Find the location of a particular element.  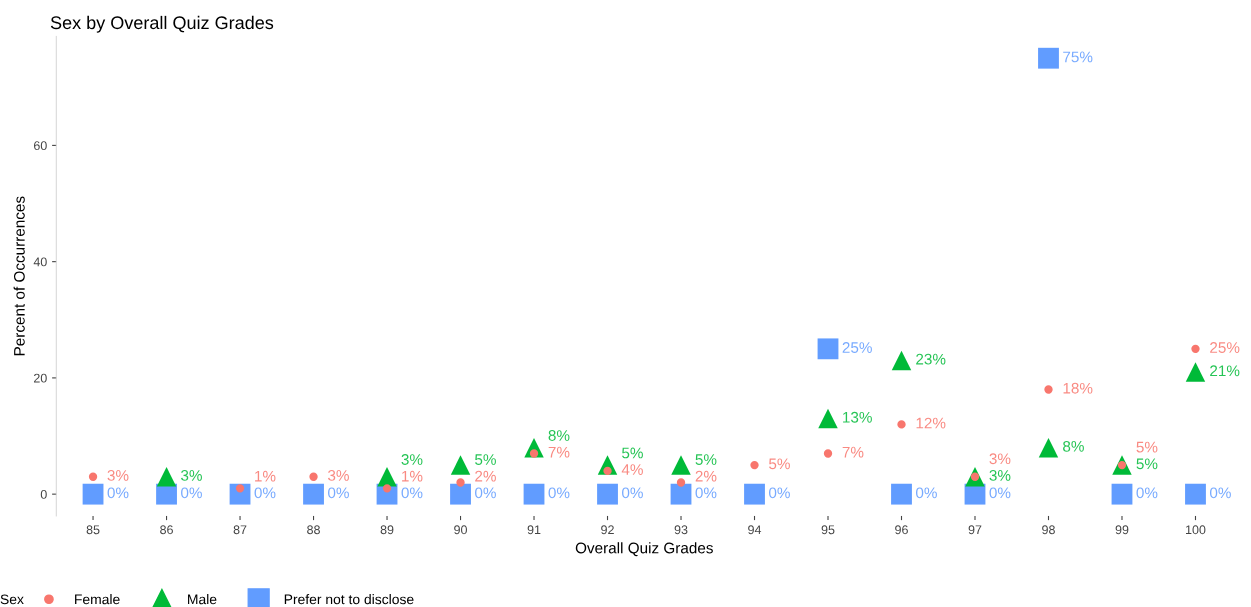

x-tick-label: 94 is located at coordinates (755, 530).